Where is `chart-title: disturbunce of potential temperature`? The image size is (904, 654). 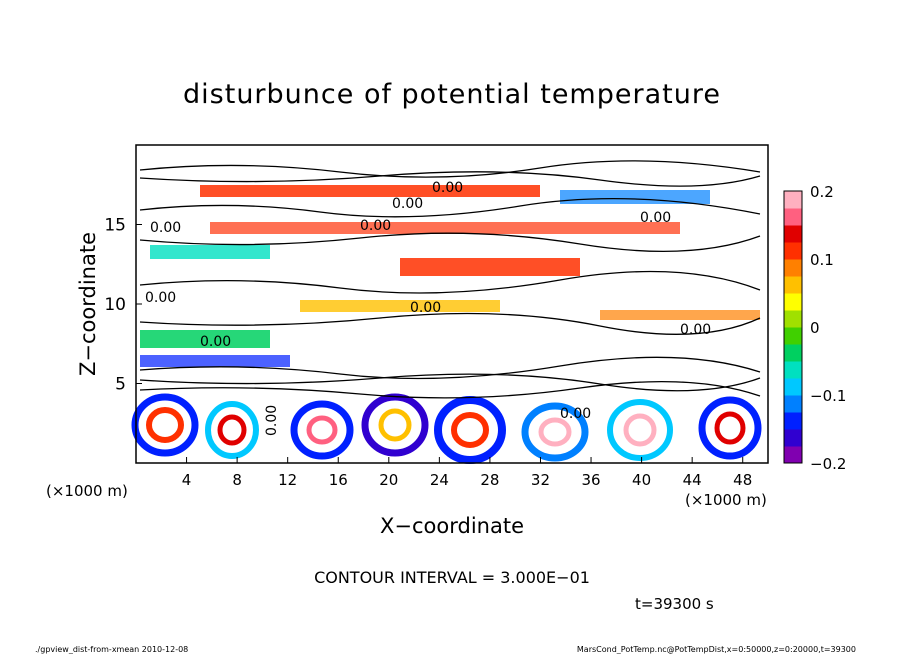
chart-title: disturbunce of potential temperature is located at coordinates (452, 94).